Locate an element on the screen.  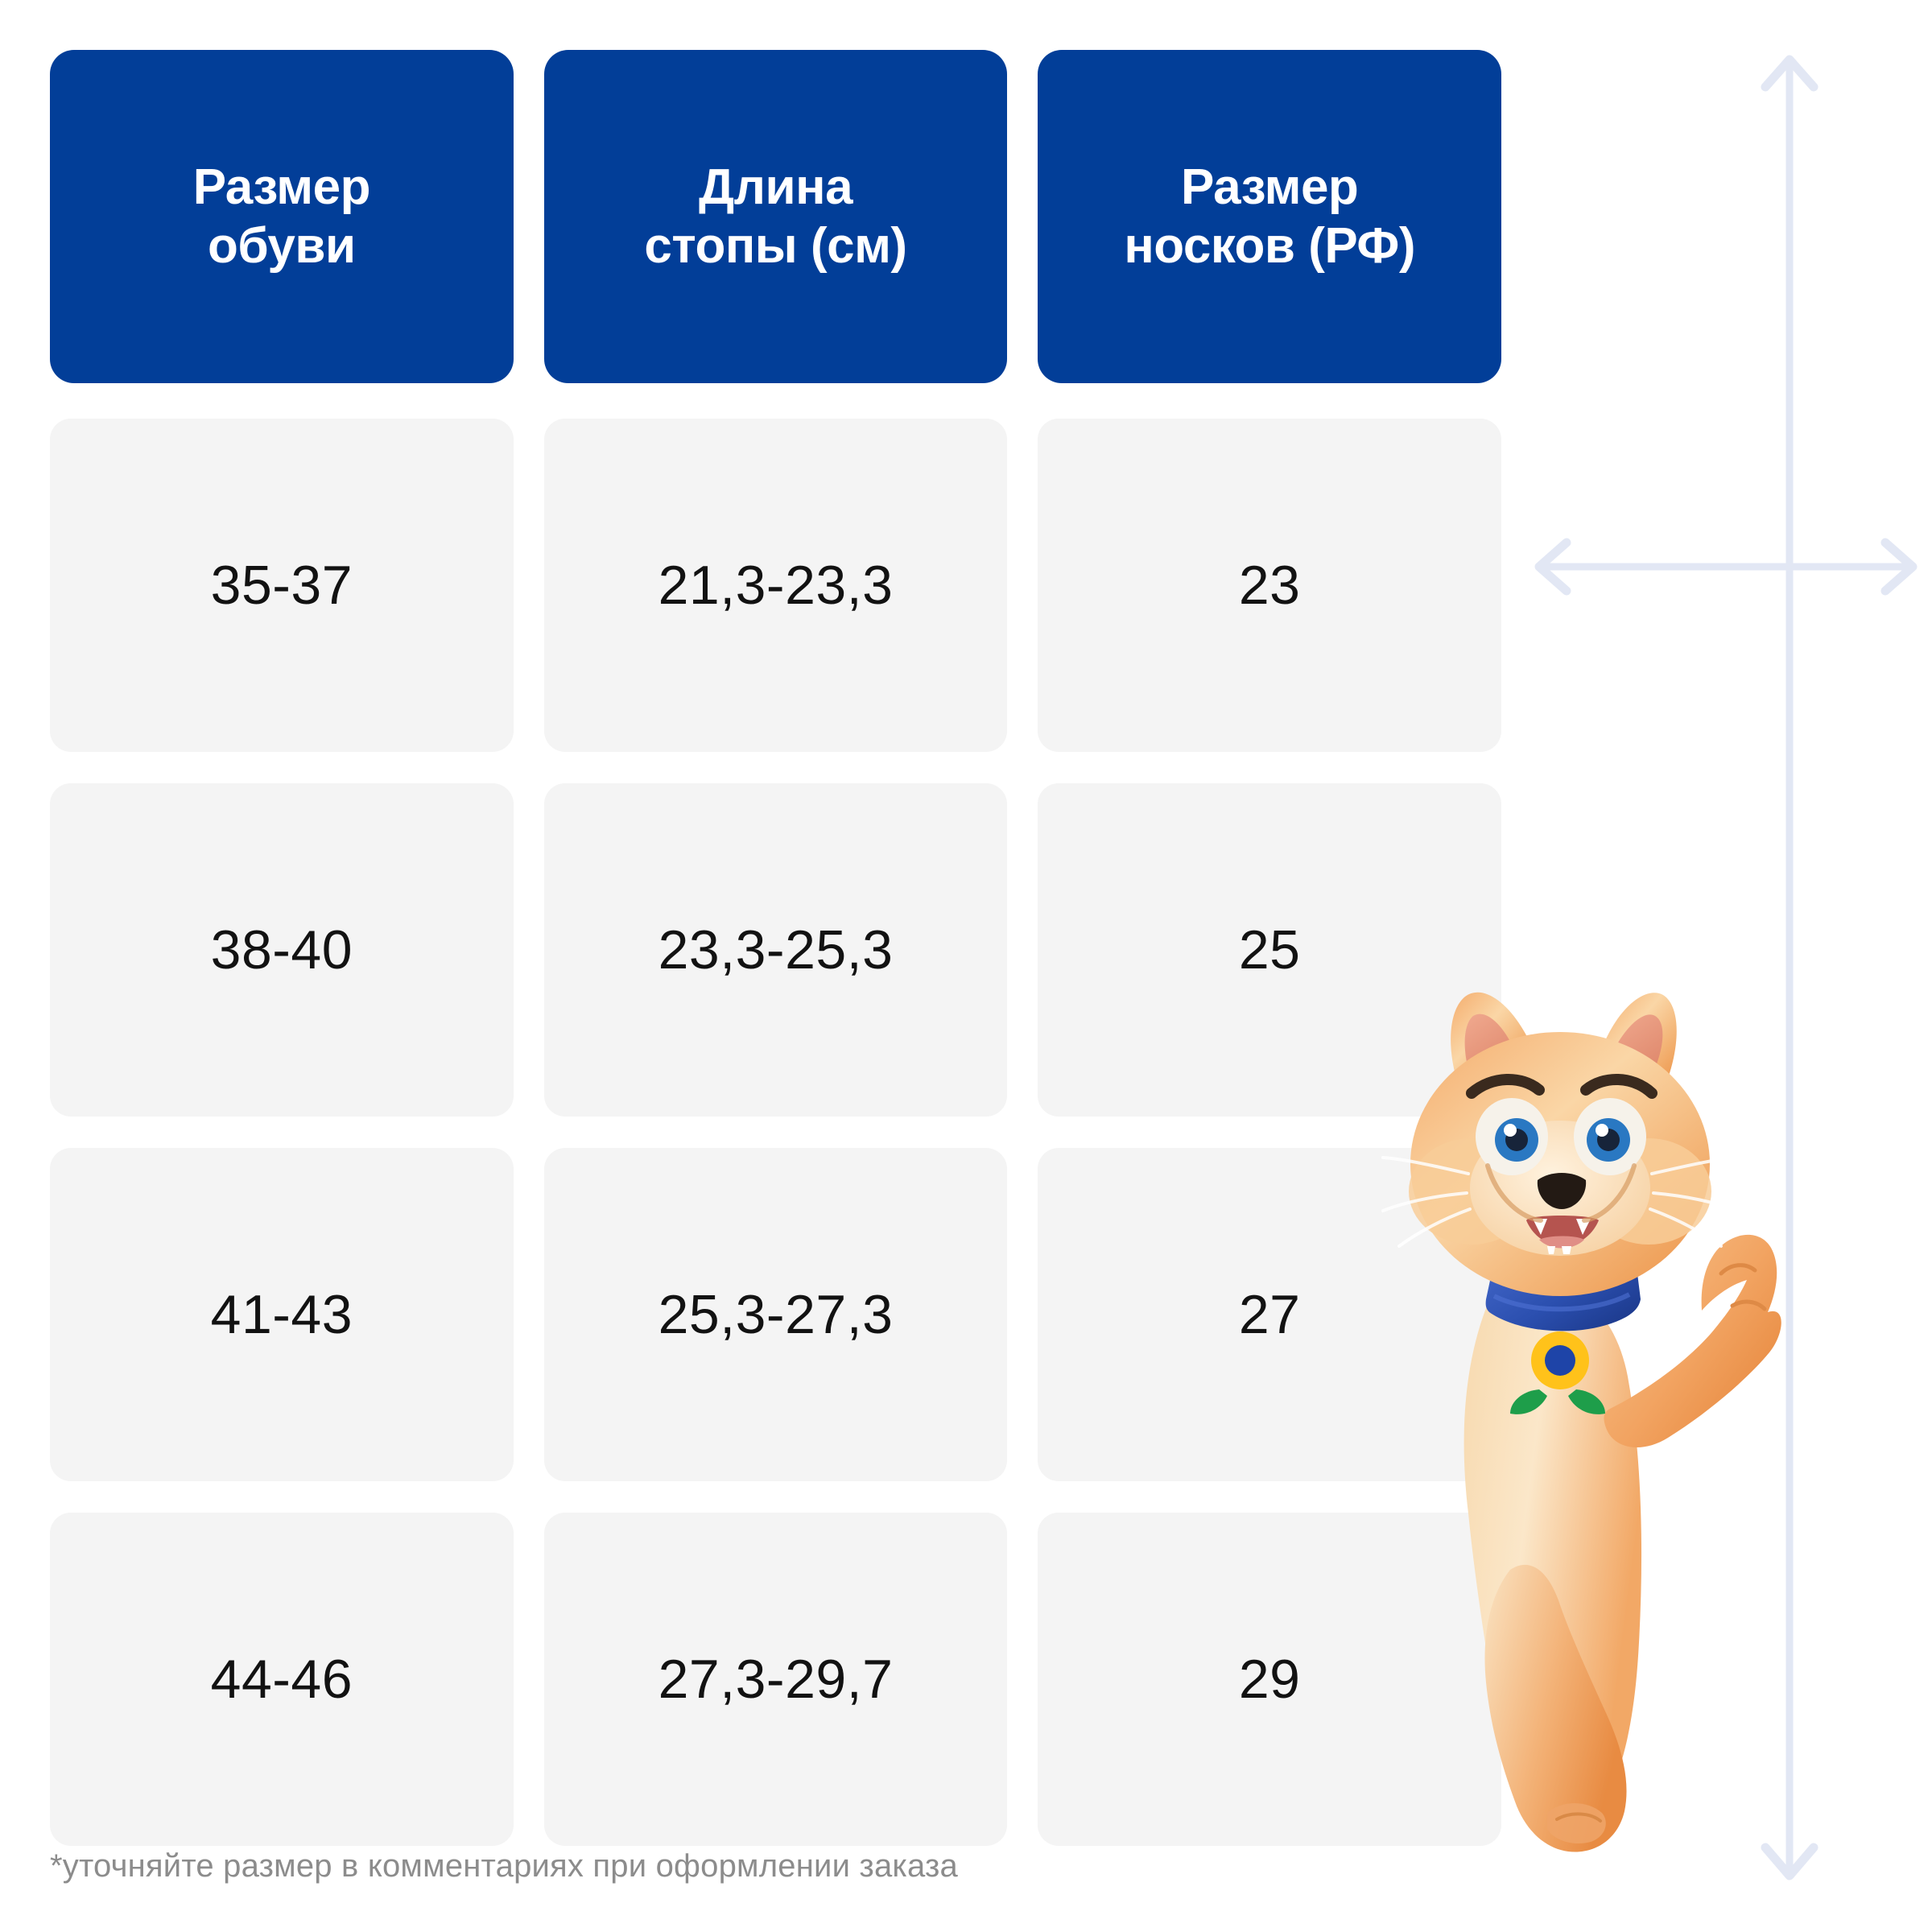
cell-sock-size: 23 is located at coordinates (1270, 585).